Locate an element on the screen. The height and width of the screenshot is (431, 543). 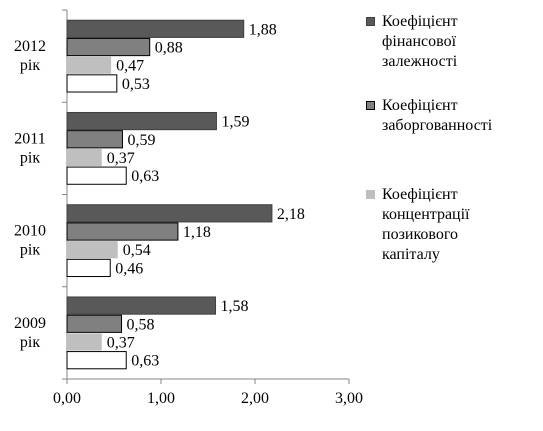
category-label: 2009 рік is located at coordinates (30, 333).